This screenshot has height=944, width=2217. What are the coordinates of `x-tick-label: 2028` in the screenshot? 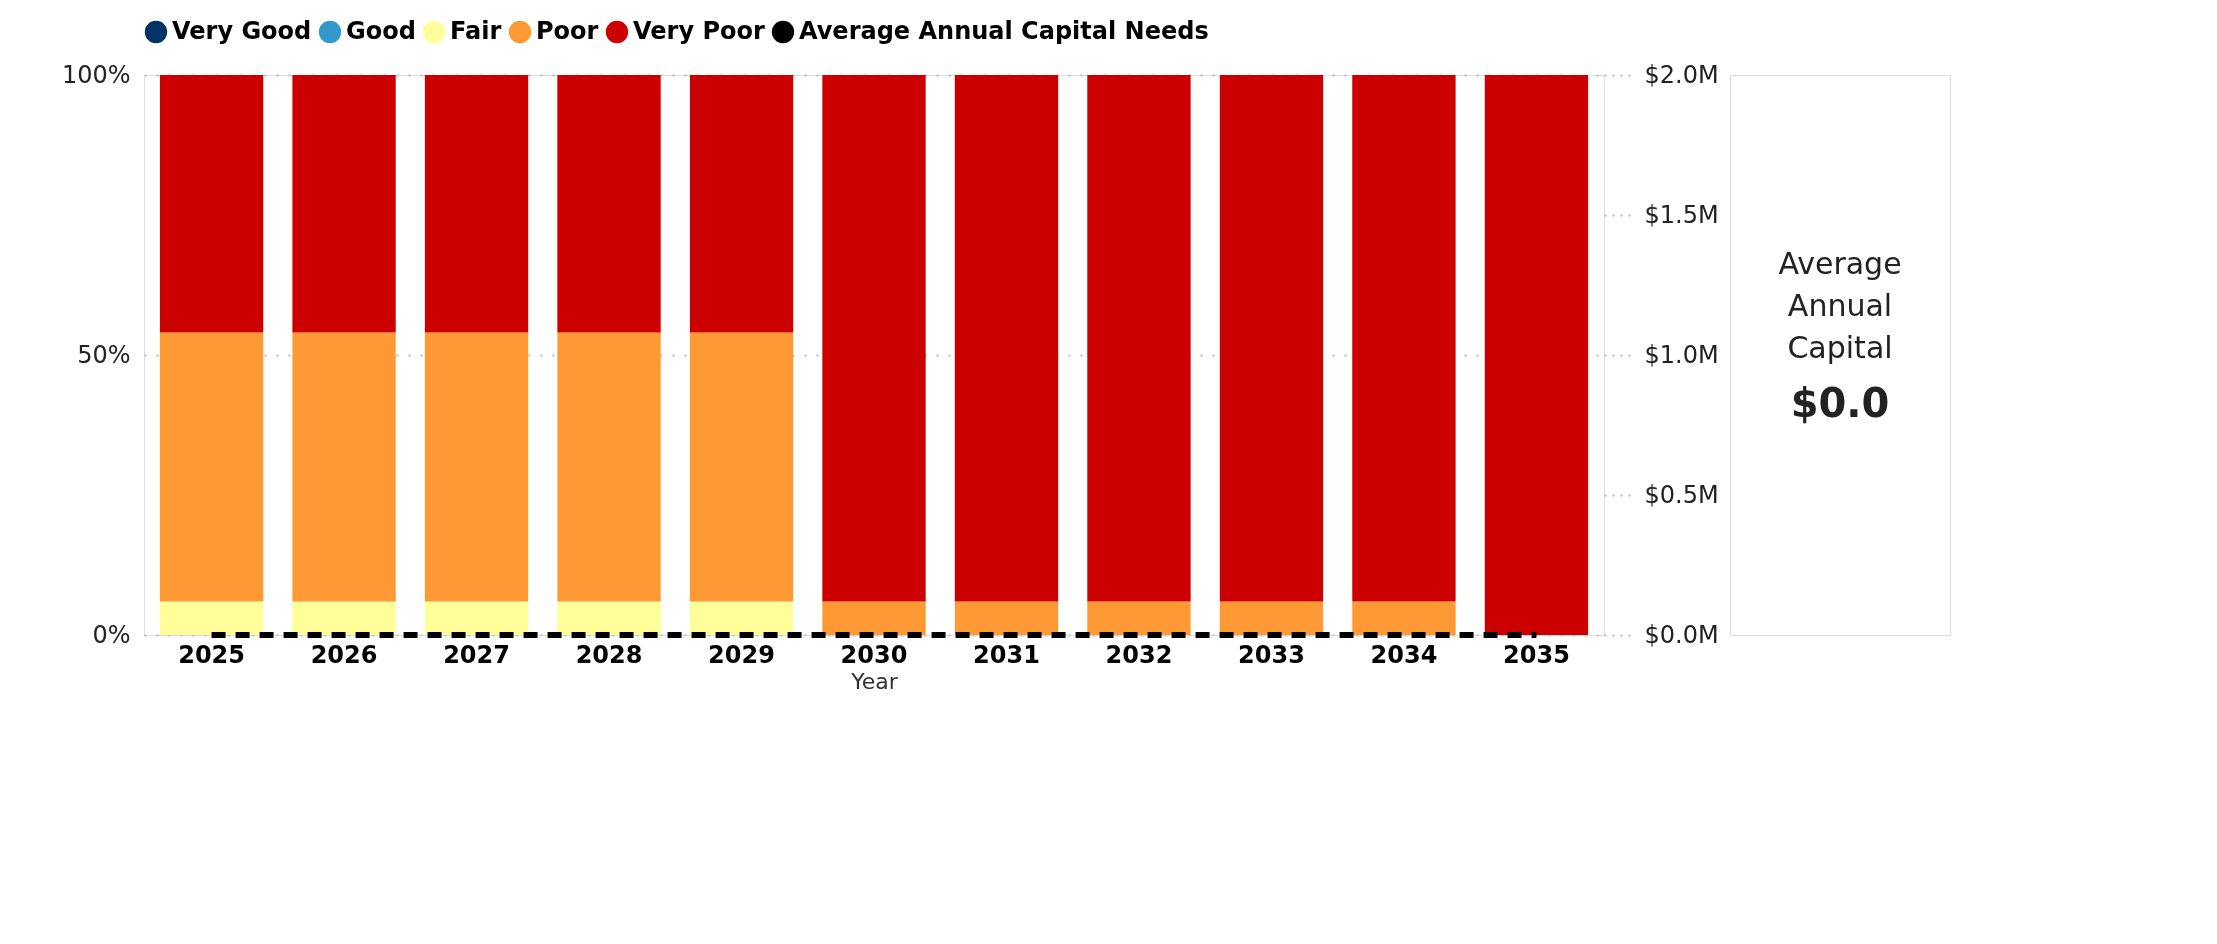 It's located at (609, 654).